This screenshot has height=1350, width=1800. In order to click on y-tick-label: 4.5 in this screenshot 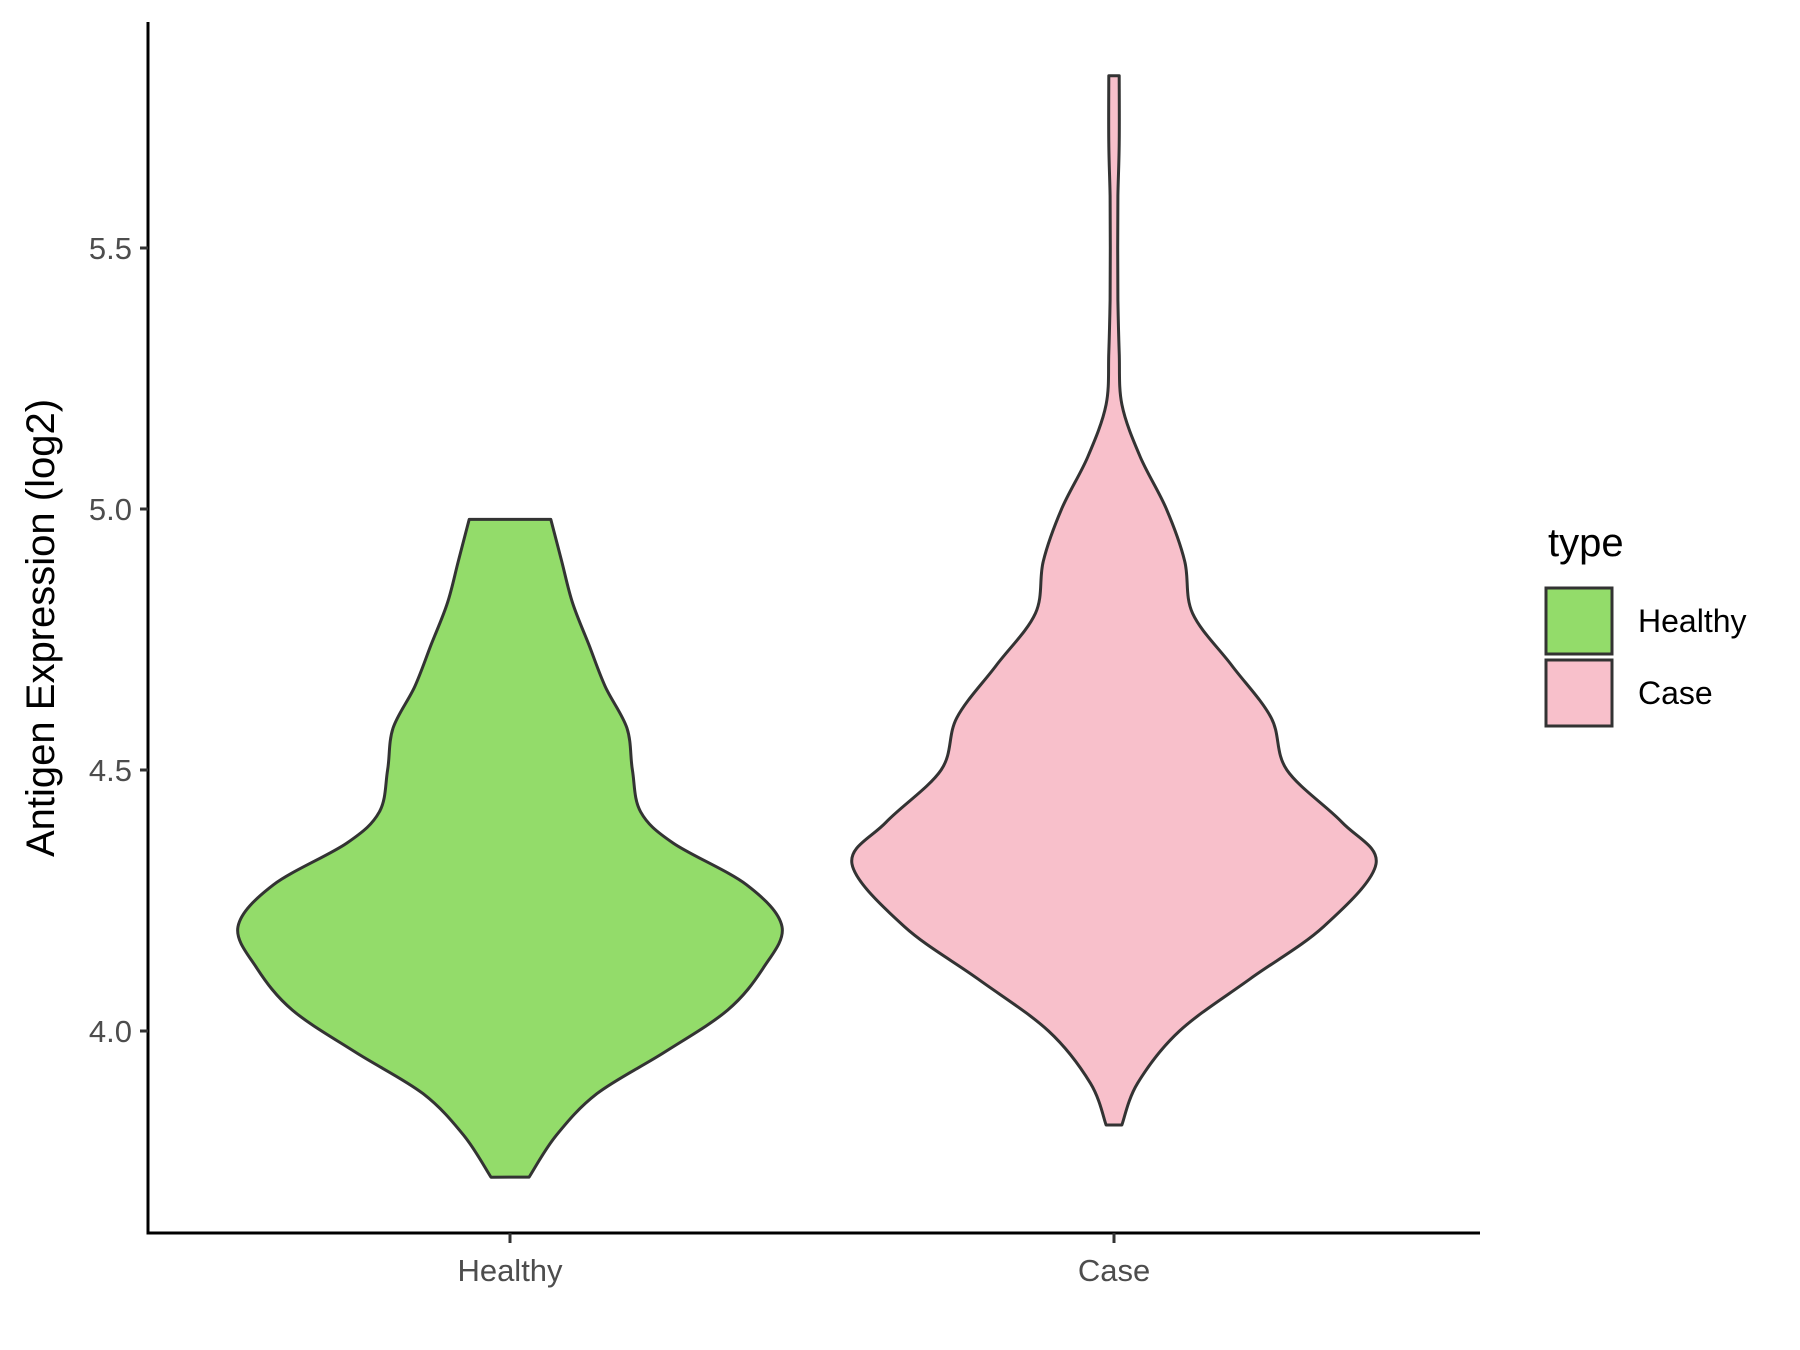, I will do `click(110, 770)`.